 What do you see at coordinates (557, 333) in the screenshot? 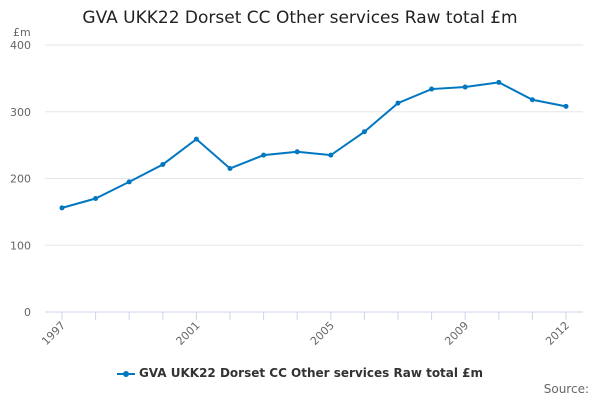
I see `x-tick-label: 2012` at bounding box center [557, 333].